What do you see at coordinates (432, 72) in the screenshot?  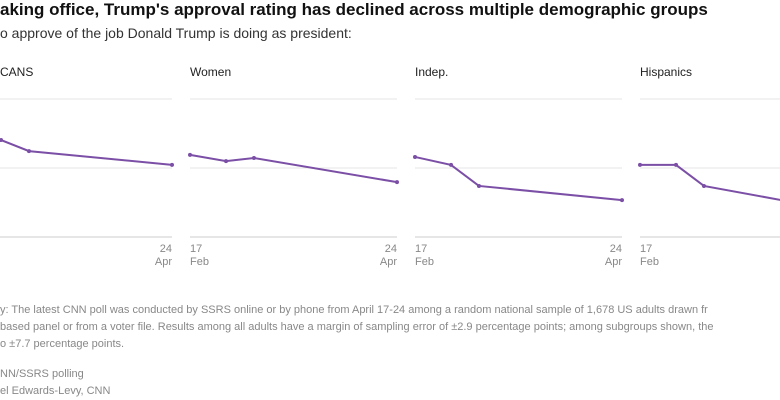 I see `panel-title: Indep.` at bounding box center [432, 72].